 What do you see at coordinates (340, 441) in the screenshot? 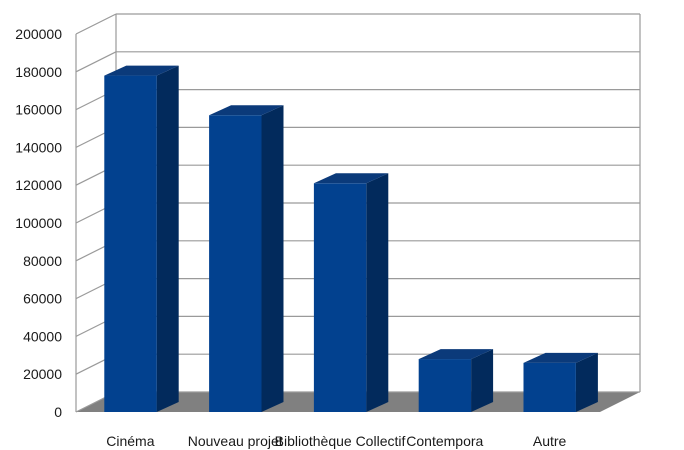
I see `x-tick-label: Bibliothèque Collectif` at bounding box center [340, 441].